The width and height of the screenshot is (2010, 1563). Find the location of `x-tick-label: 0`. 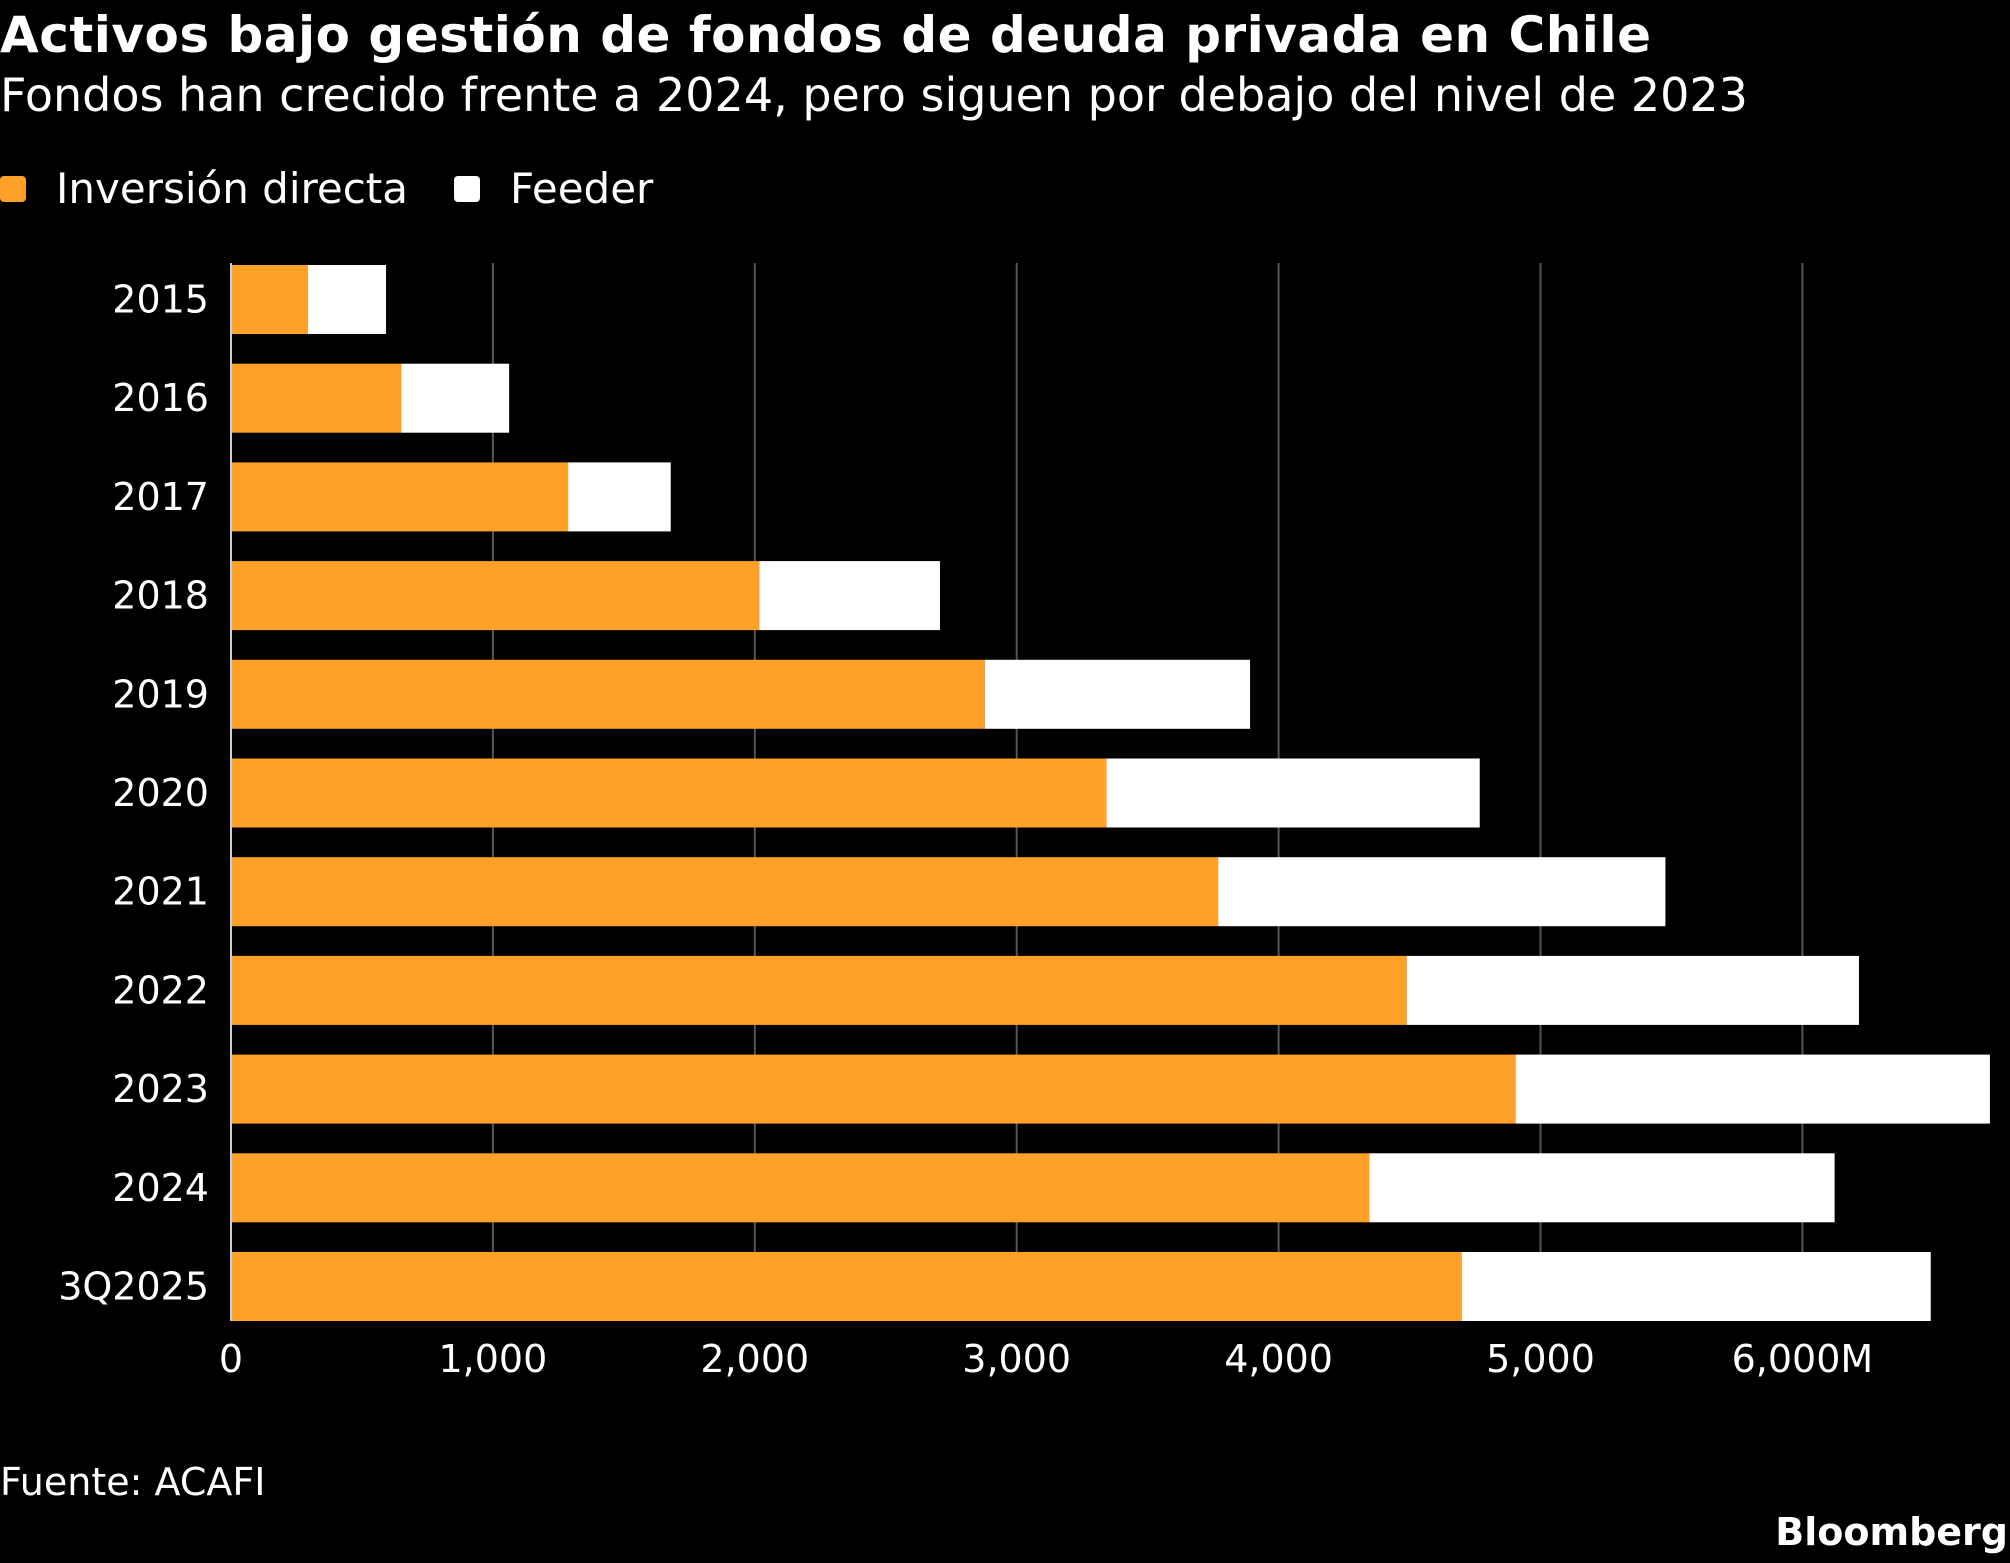

x-tick-label: 0 is located at coordinates (231, 1359).